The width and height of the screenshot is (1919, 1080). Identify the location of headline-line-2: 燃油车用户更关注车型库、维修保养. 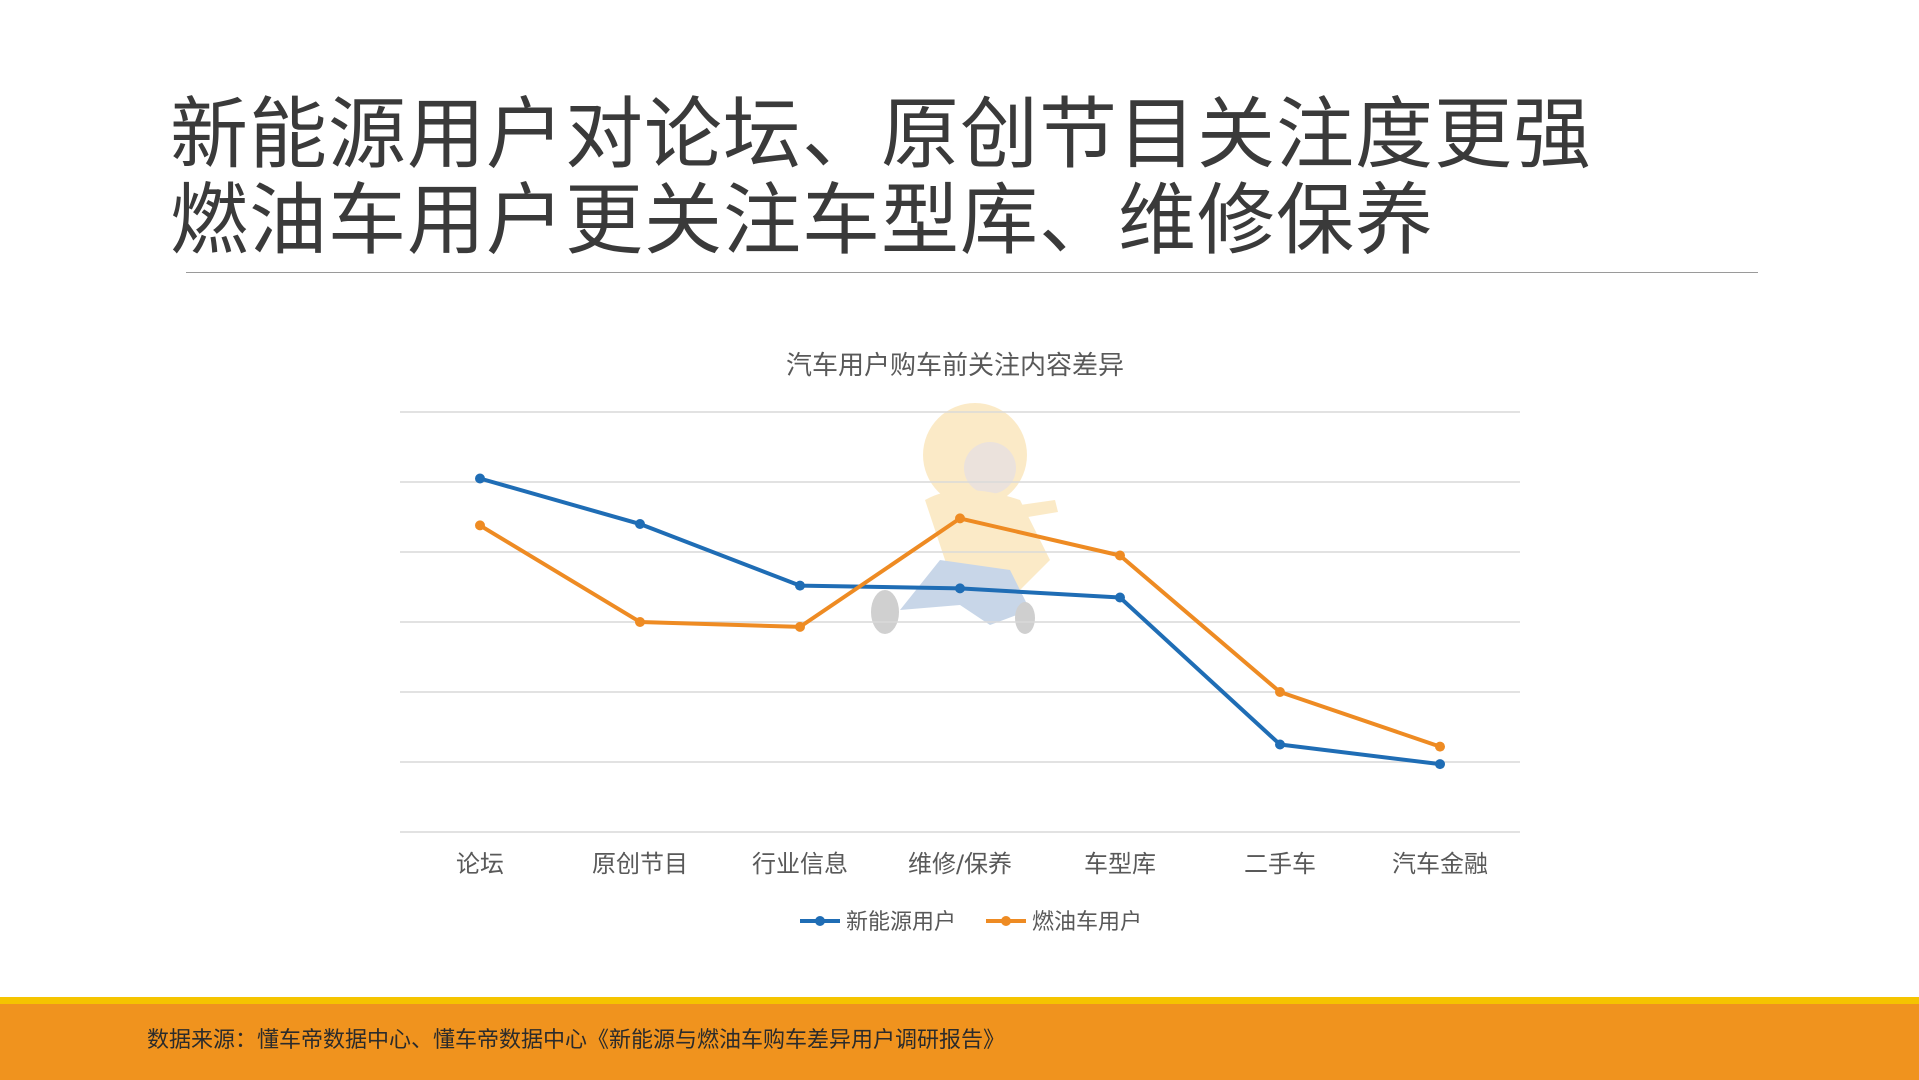
(802, 221).